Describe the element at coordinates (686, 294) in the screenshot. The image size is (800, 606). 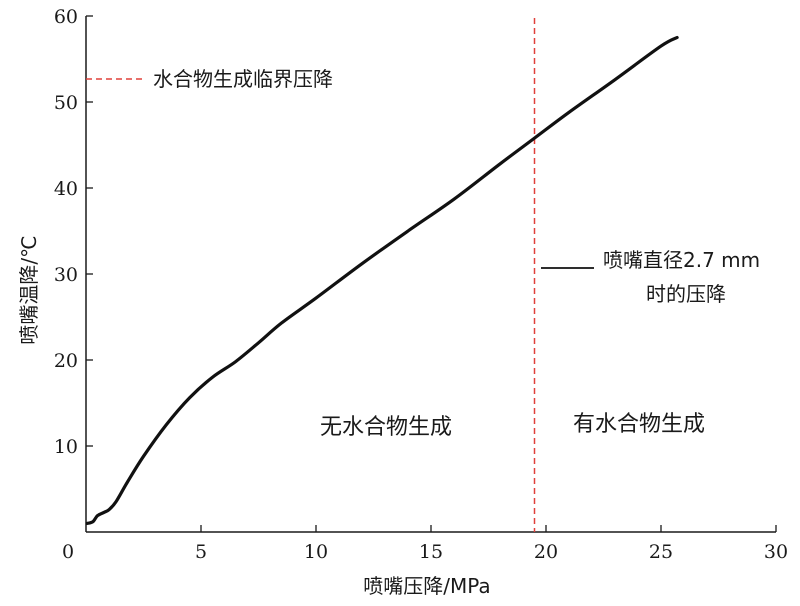
I see `legend-series-label-line2: 时的压降` at that location.